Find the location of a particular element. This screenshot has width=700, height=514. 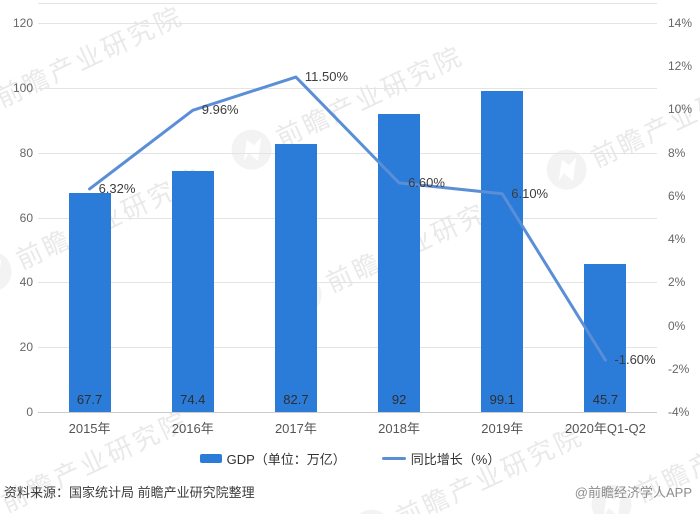

right-axis-tick: 0% is located at coordinates (677, 325).